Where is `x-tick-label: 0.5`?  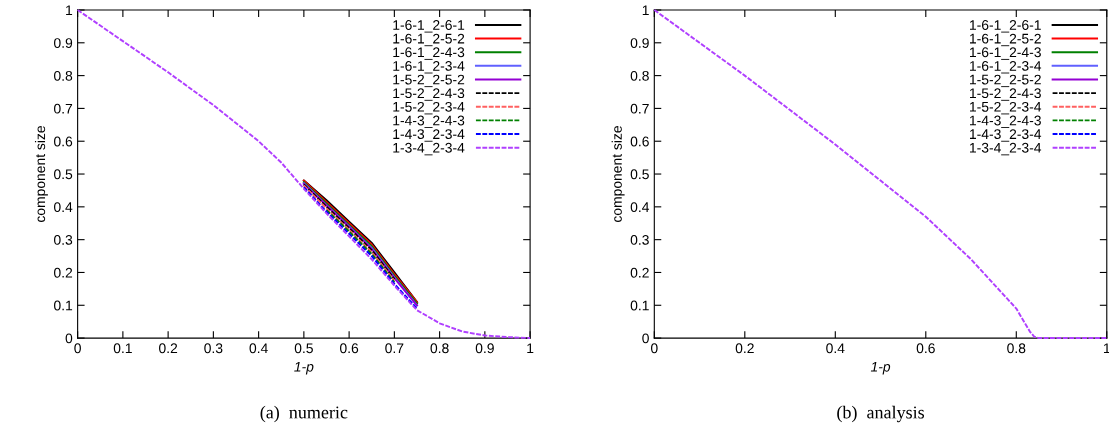 x-tick-label: 0.5 is located at coordinates (303, 348).